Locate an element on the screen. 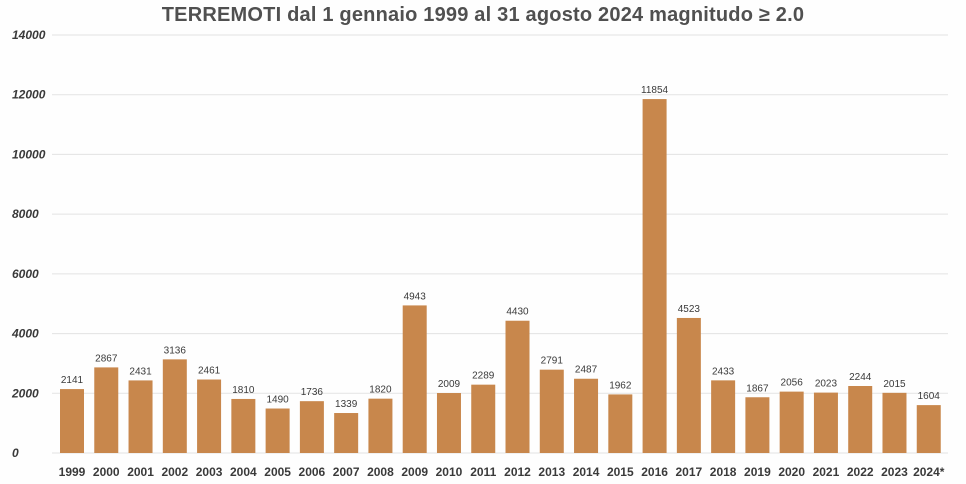 This screenshot has width=966, height=484. x-tick-label: 2014 is located at coordinates (586, 472).